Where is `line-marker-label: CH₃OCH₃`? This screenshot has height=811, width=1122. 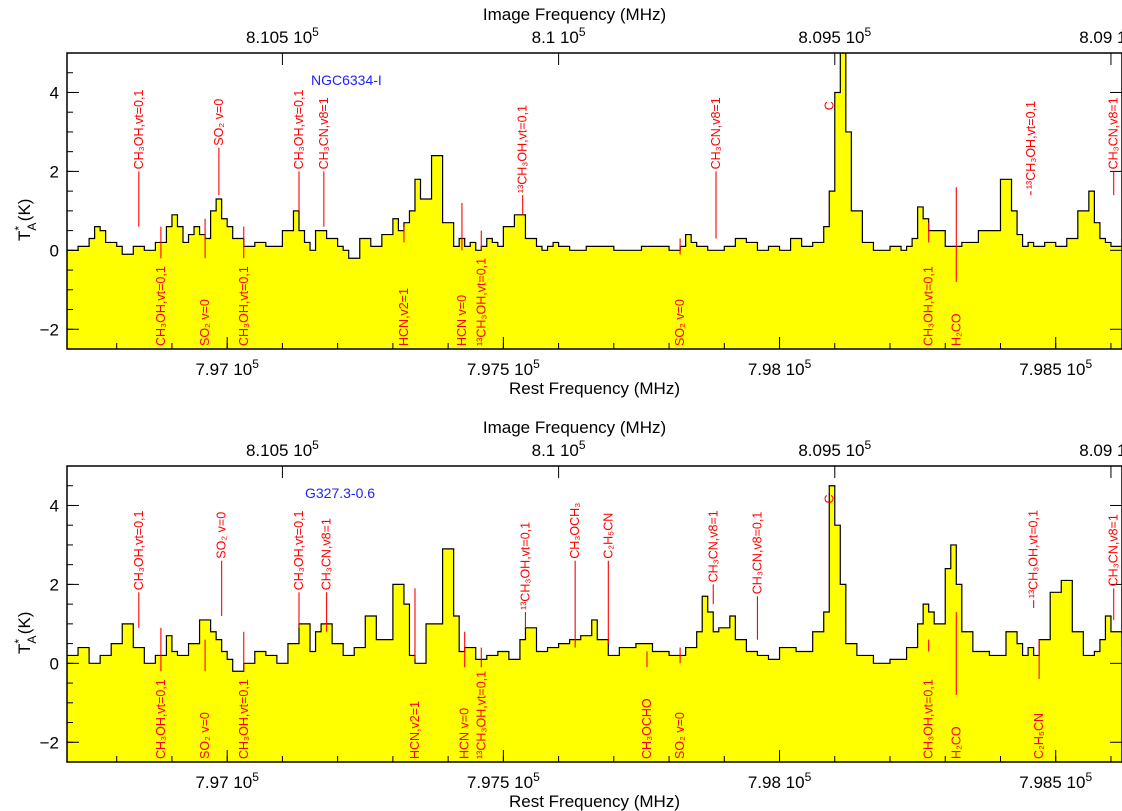
line-marker-label: CH₃OCH₃ is located at coordinates (575, 531).